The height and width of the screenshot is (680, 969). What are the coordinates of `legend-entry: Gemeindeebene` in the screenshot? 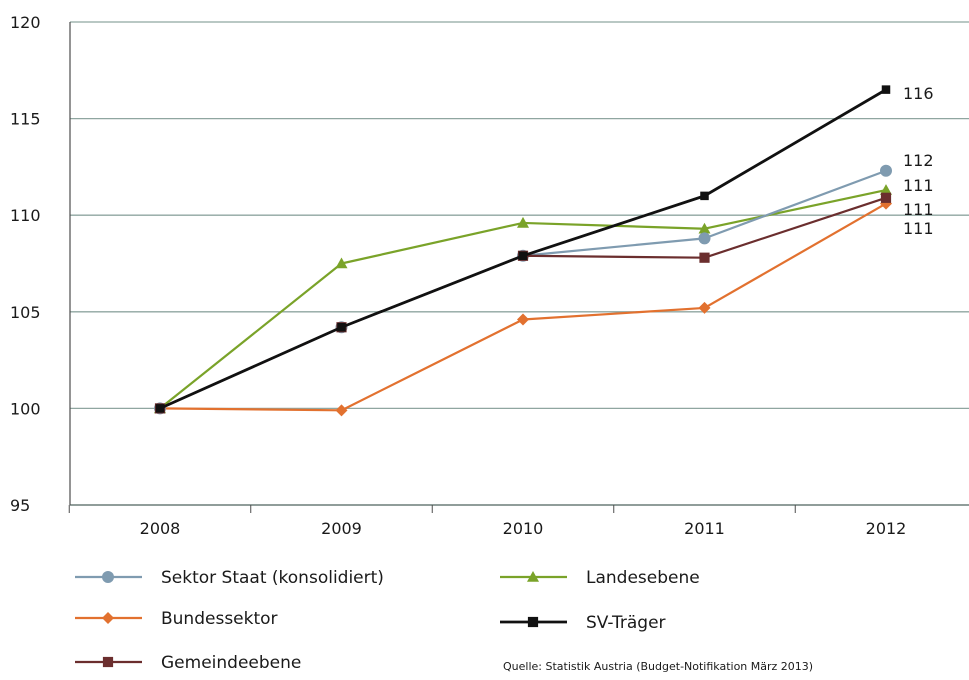 It's located at (188, 663).